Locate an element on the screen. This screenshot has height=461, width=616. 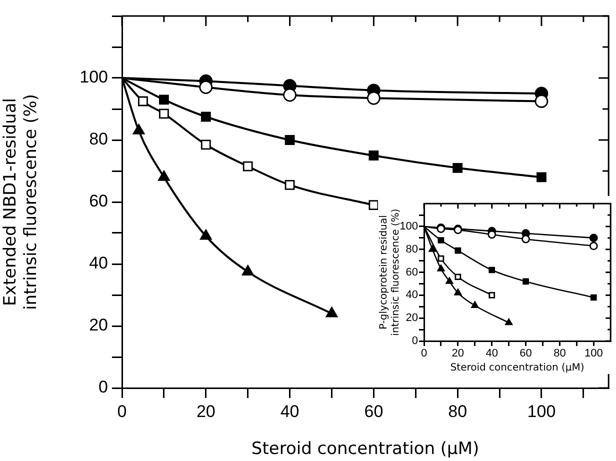
y-axis-title: Extended NBD1-residual intrinsic fluorescence (%) is located at coordinates (21, 202).